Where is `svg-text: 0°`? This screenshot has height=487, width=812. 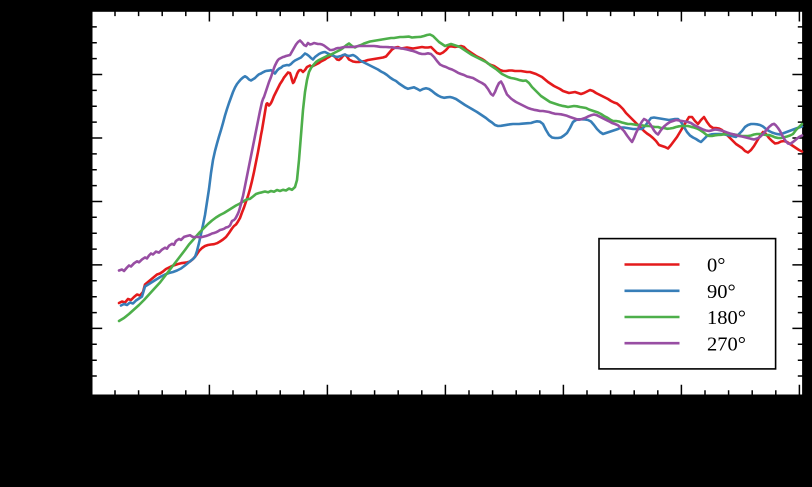 svg-text: 0° is located at coordinates (716, 266).